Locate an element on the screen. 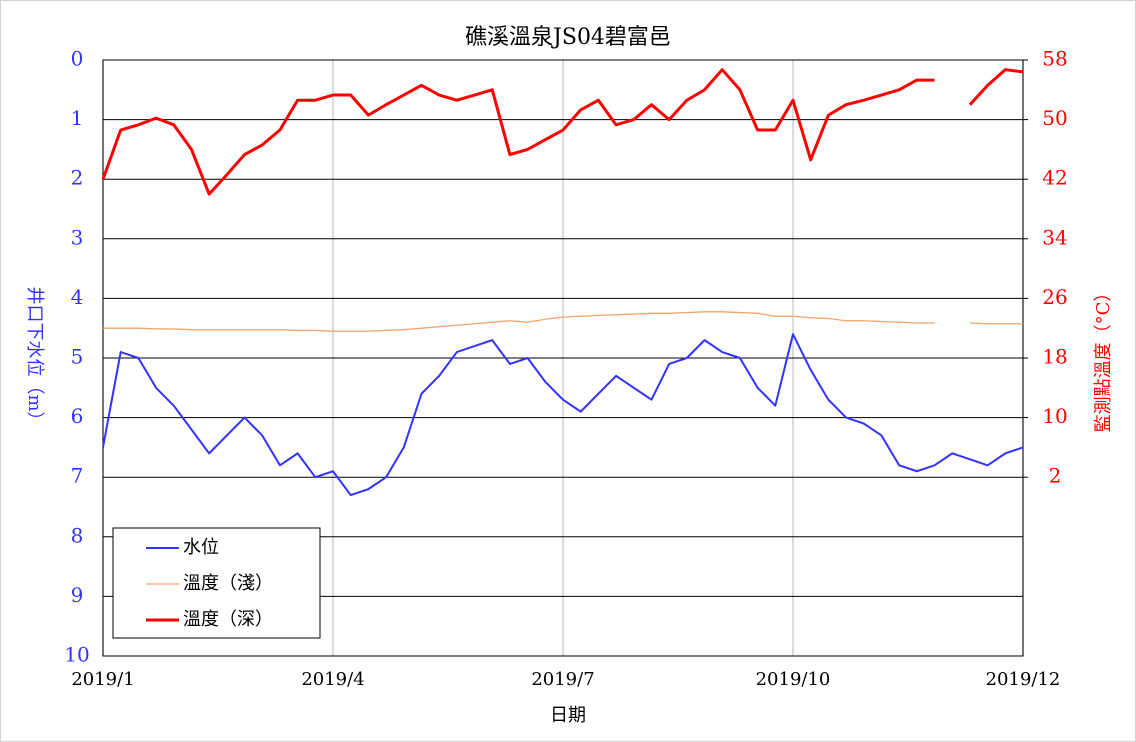 This screenshot has height=742, width=1136. x-tick-label: 2019/7 is located at coordinates (562, 679).